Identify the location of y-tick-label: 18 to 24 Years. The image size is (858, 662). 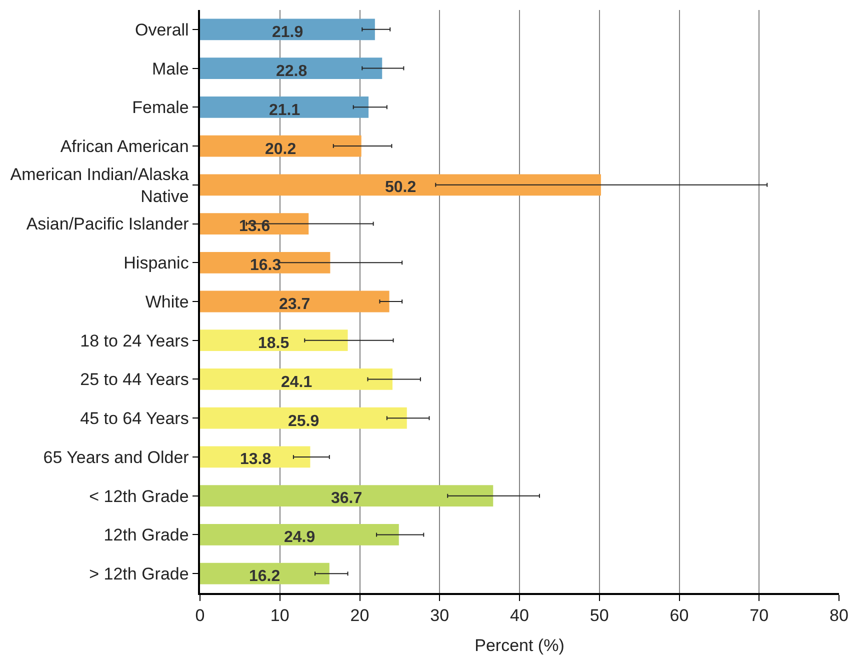
(134, 340).